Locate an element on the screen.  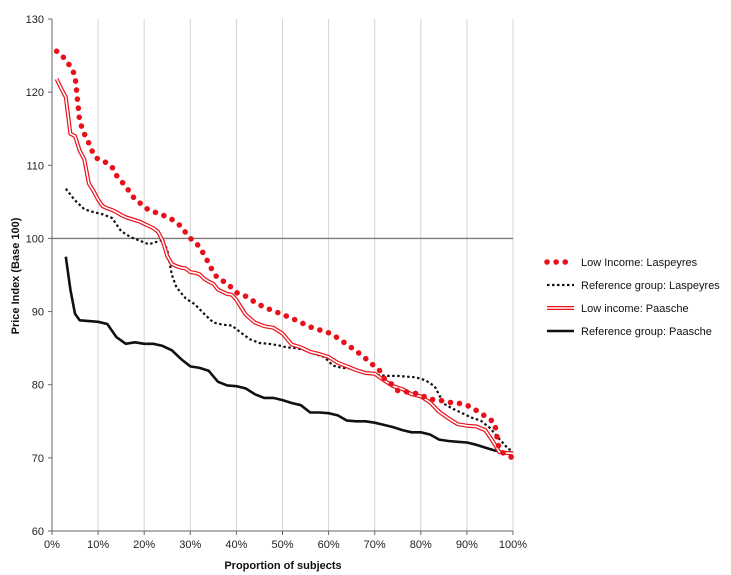
legend-item: Low income: Paasche is located at coordinates (618, 309).